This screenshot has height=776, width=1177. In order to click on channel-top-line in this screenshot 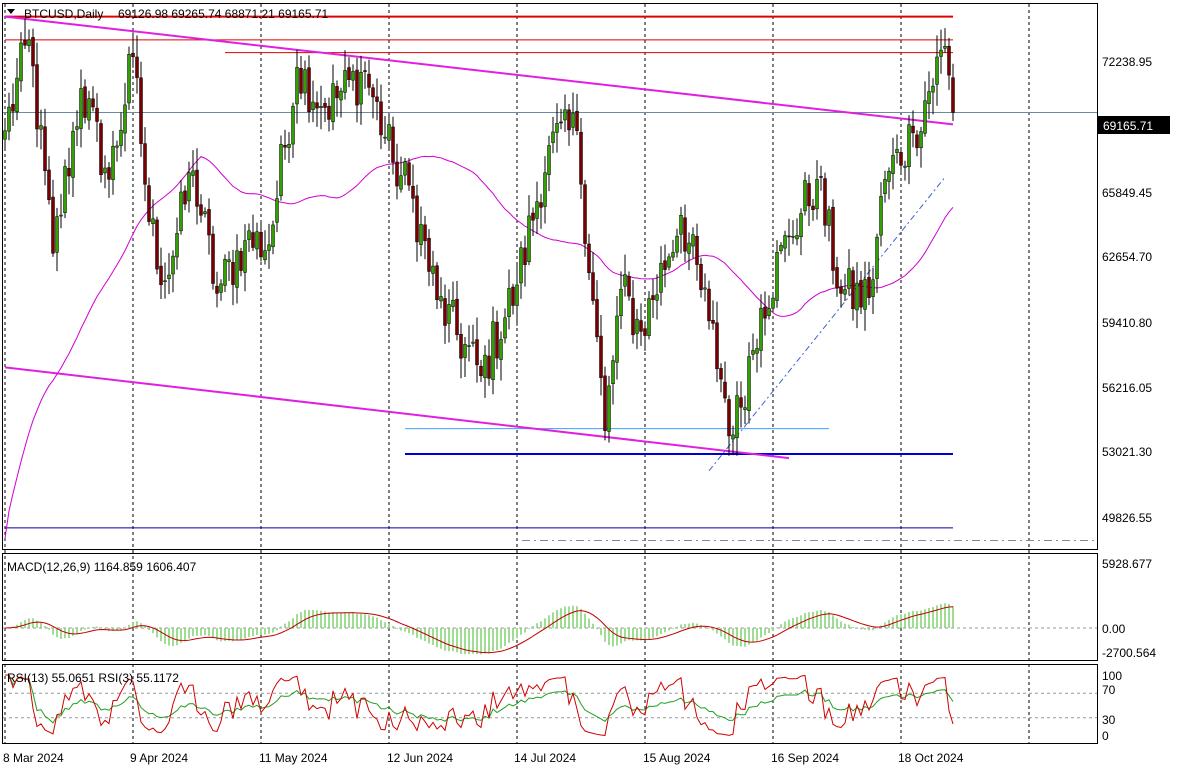, I will do `click(479, 70)`.